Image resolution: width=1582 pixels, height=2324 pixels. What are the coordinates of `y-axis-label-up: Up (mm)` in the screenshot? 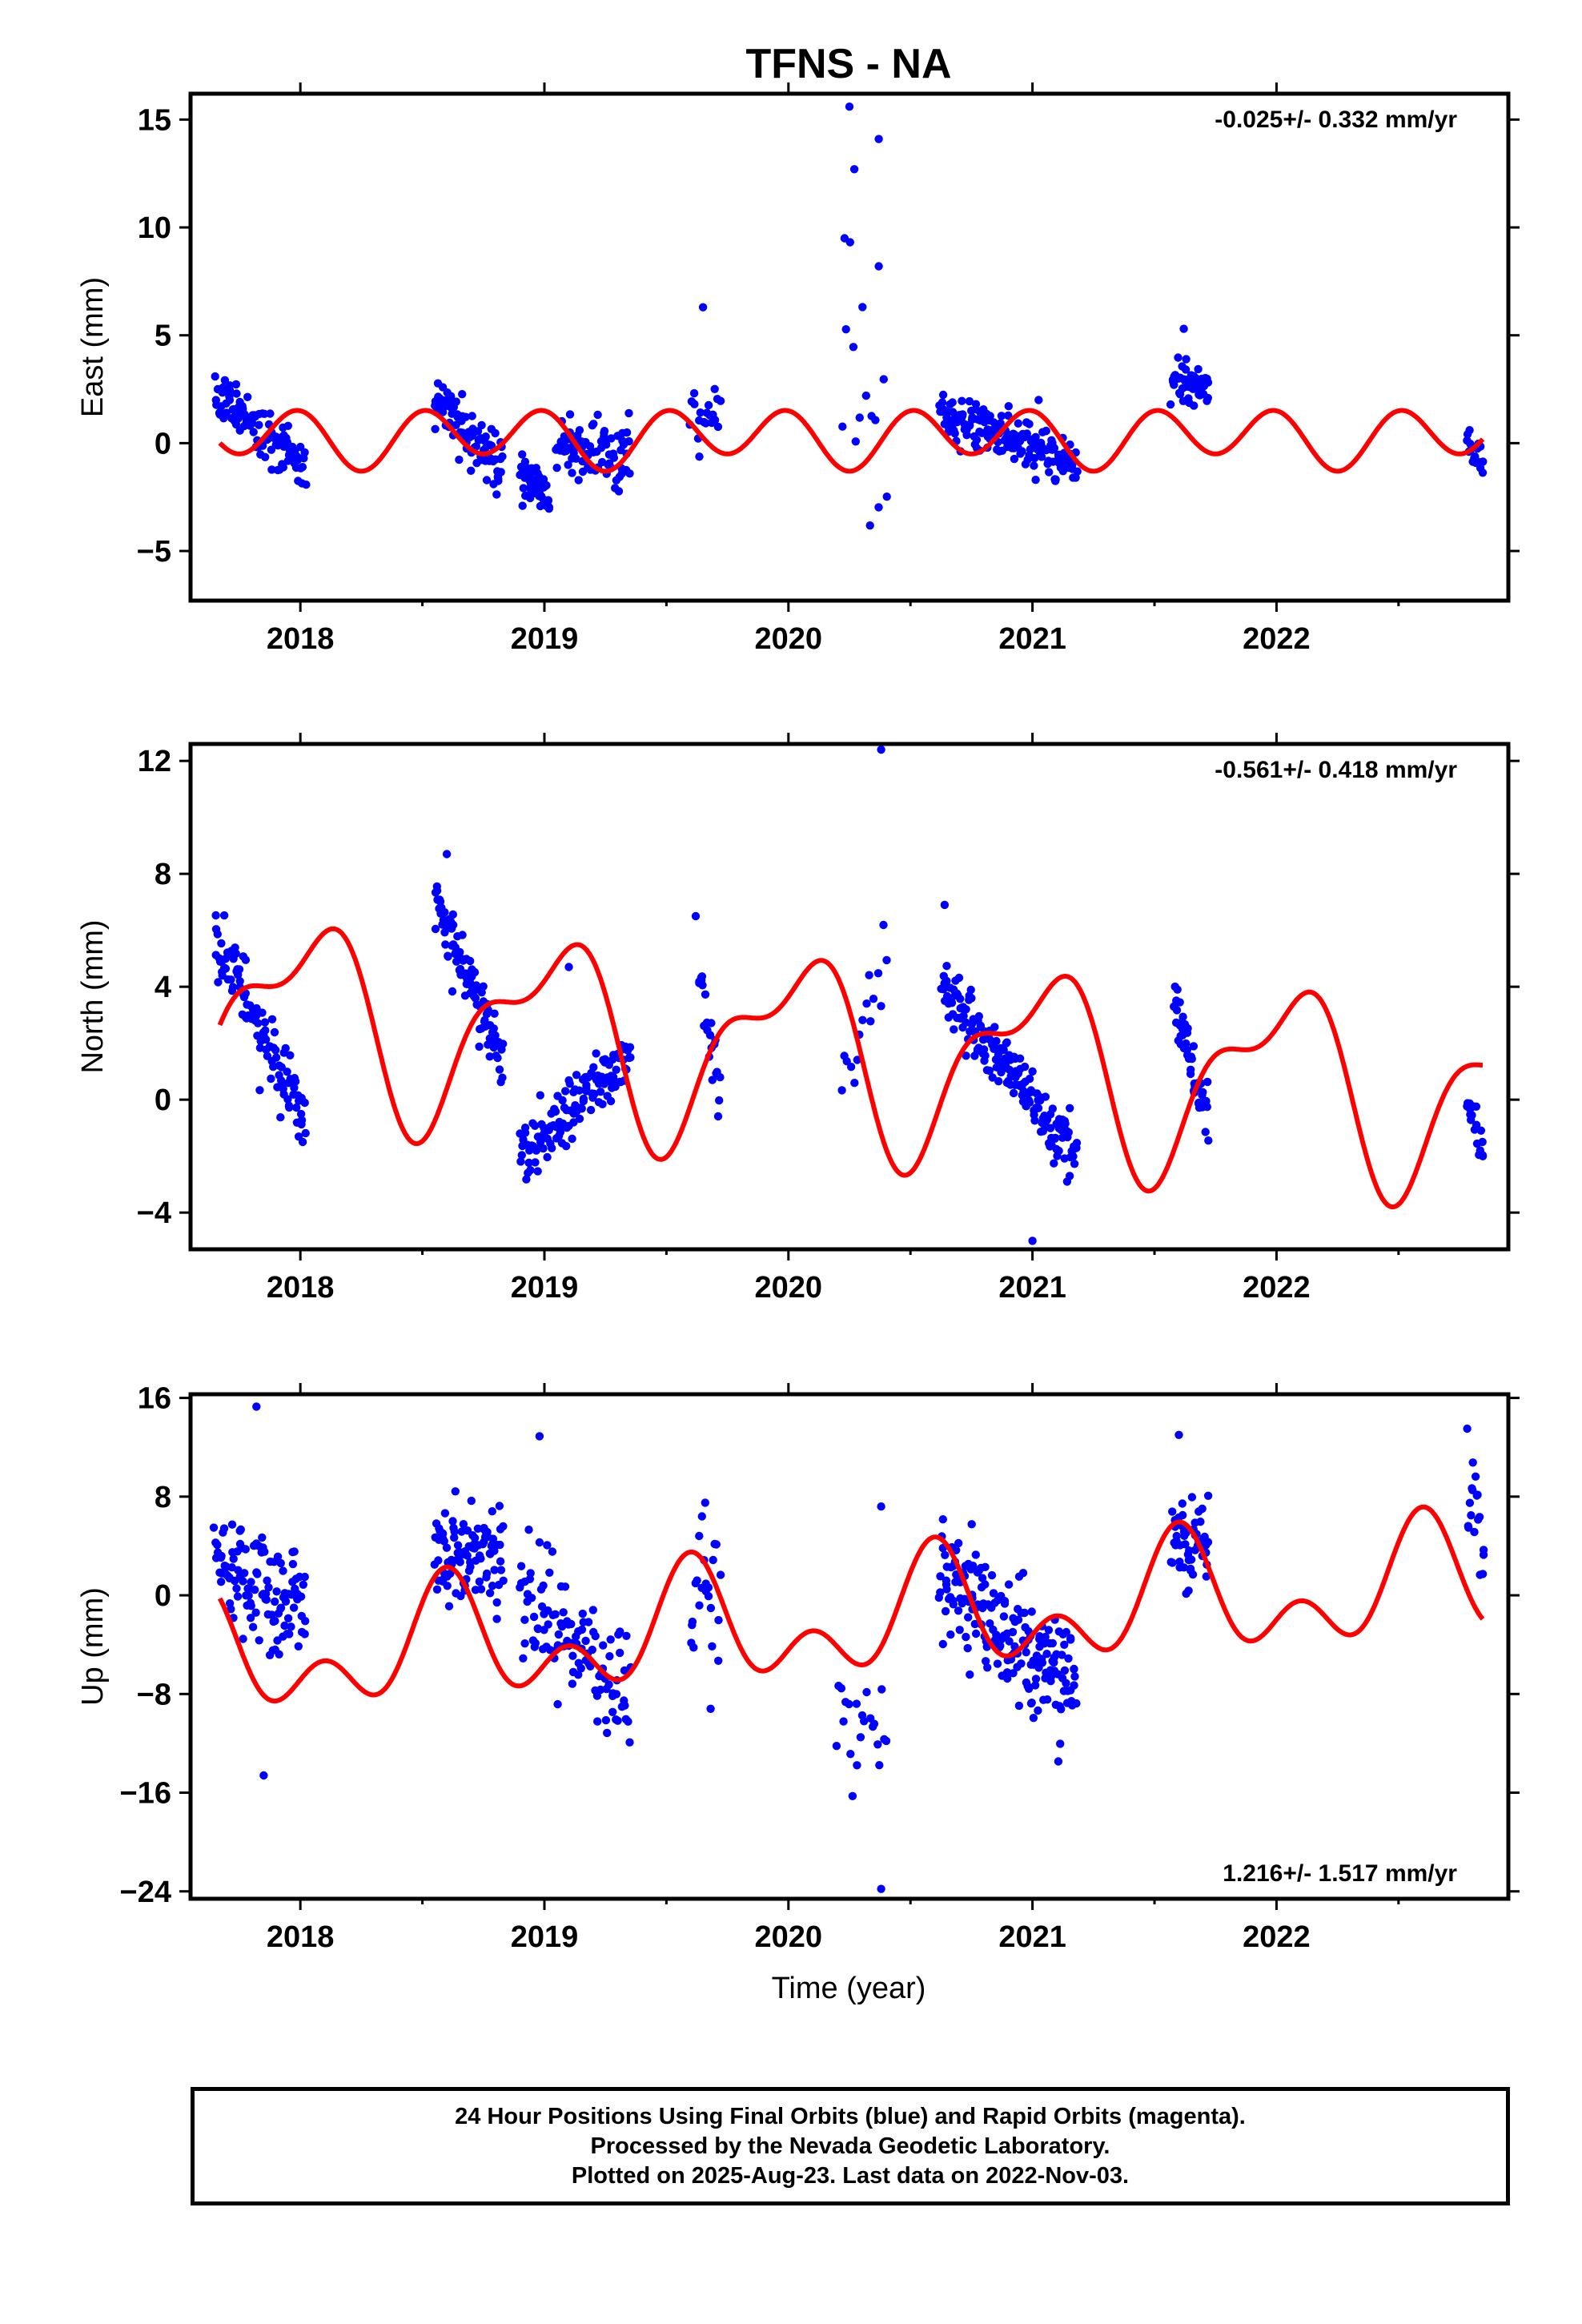 It's located at (93, 1646).